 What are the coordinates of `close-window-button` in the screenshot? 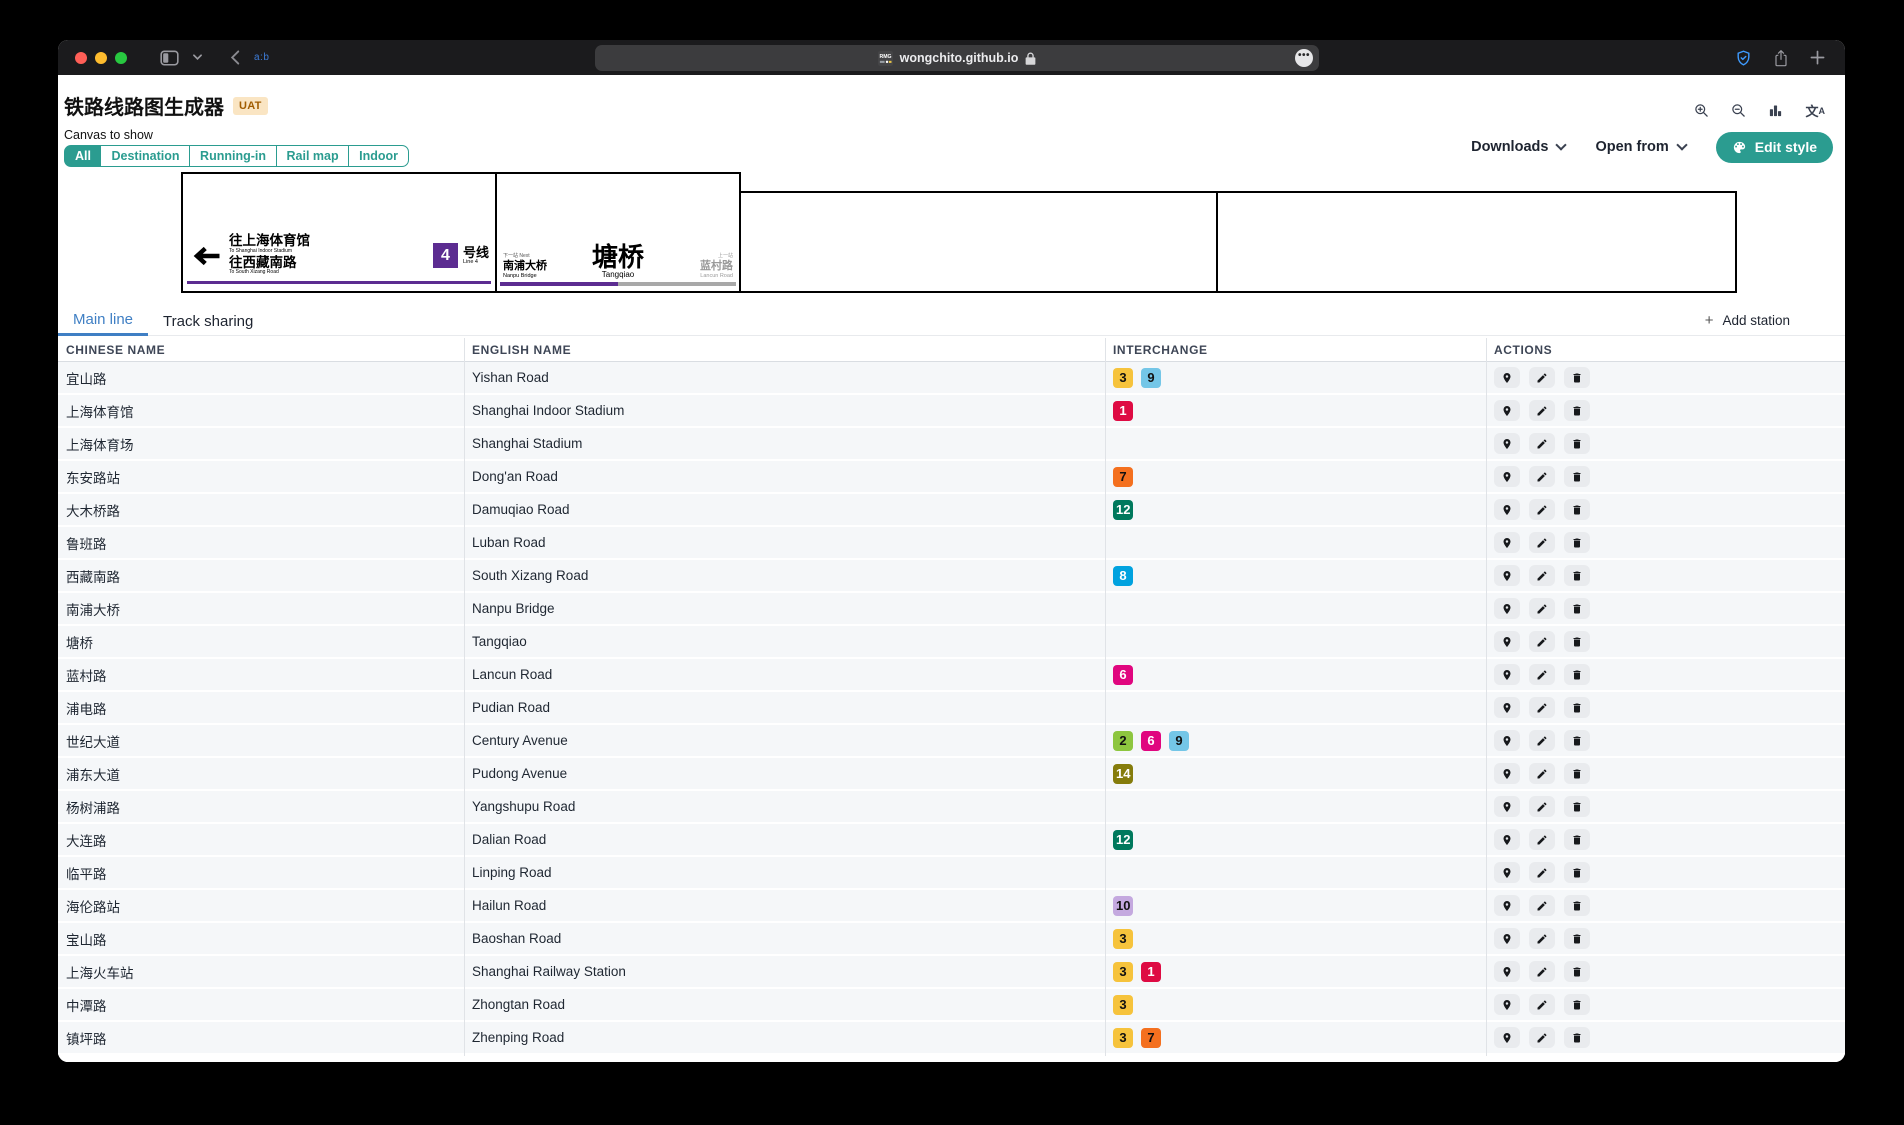 It's located at (81, 57).